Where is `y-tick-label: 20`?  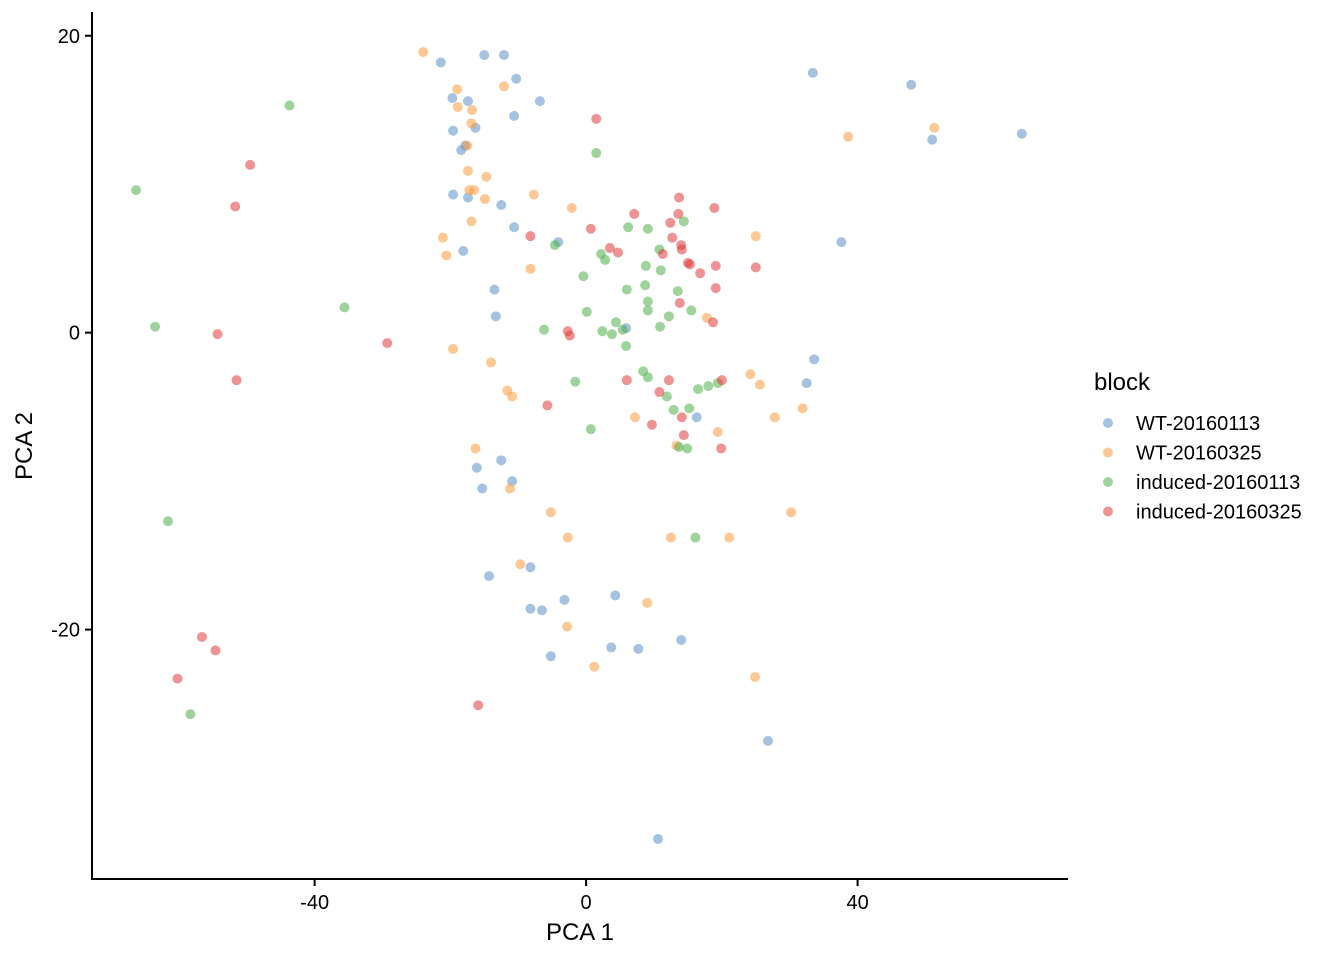 y-tick-label: 20 is located at coordinates (69, 37).